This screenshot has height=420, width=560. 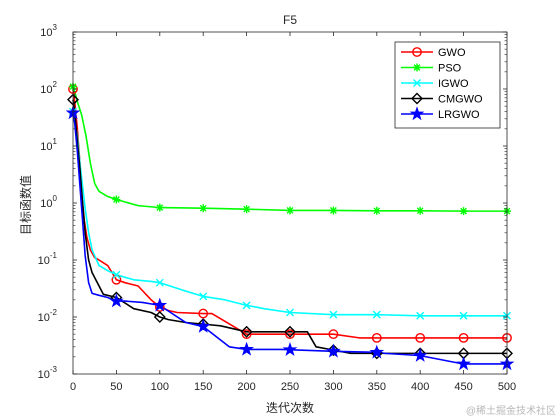 I want to click on legend-marker-igwo-shape, so click(x=417, y=83).